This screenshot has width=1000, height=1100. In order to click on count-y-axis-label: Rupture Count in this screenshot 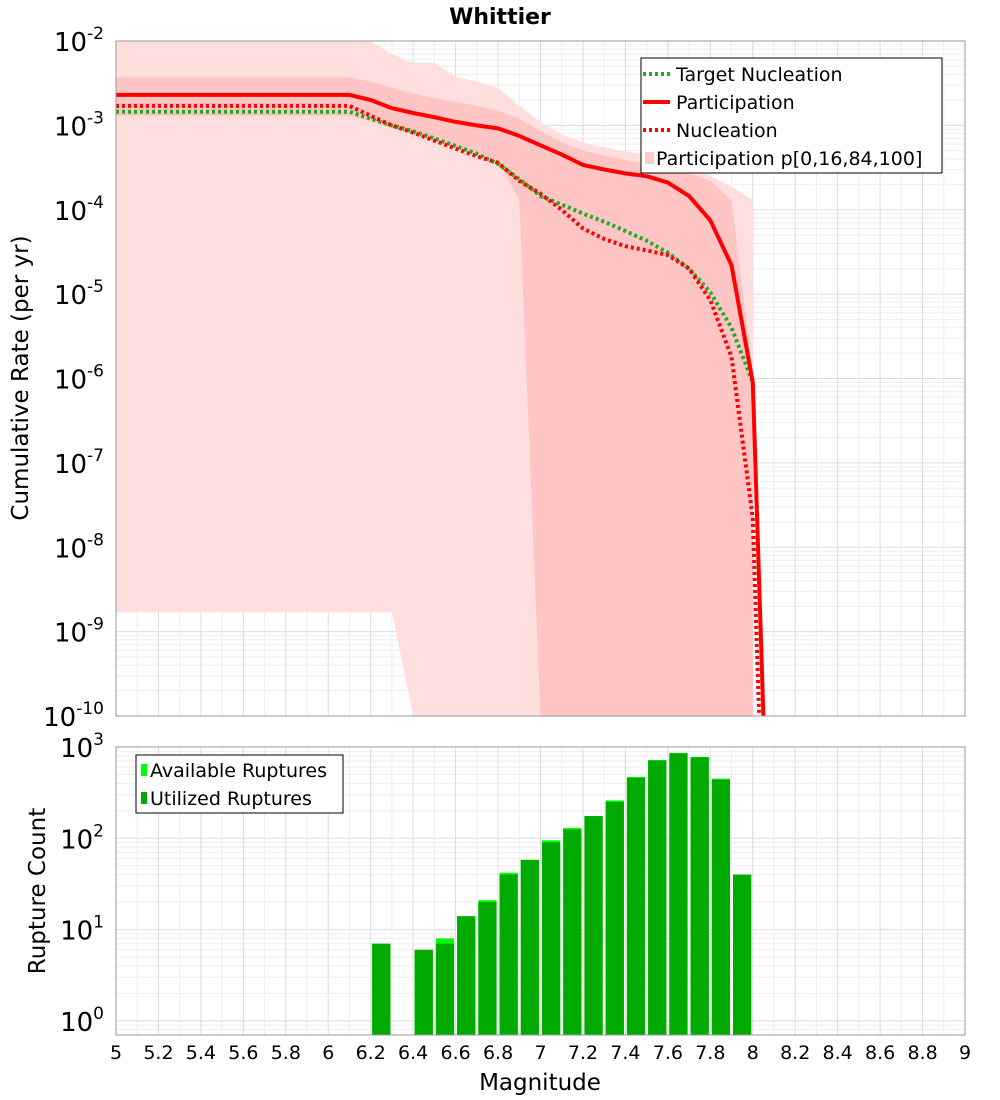, I will do `click(38, 891)`.